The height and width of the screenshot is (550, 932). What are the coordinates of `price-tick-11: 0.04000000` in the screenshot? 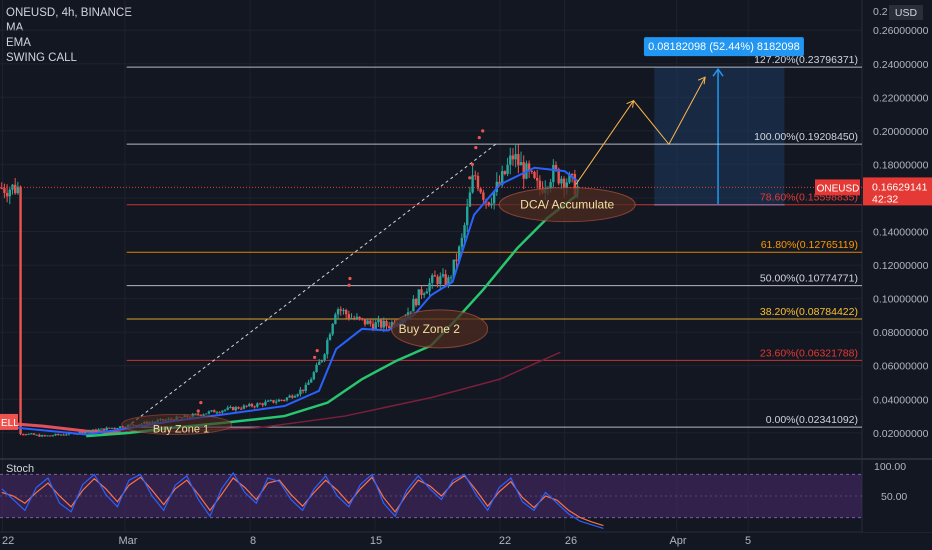 It's located at (901, 400).